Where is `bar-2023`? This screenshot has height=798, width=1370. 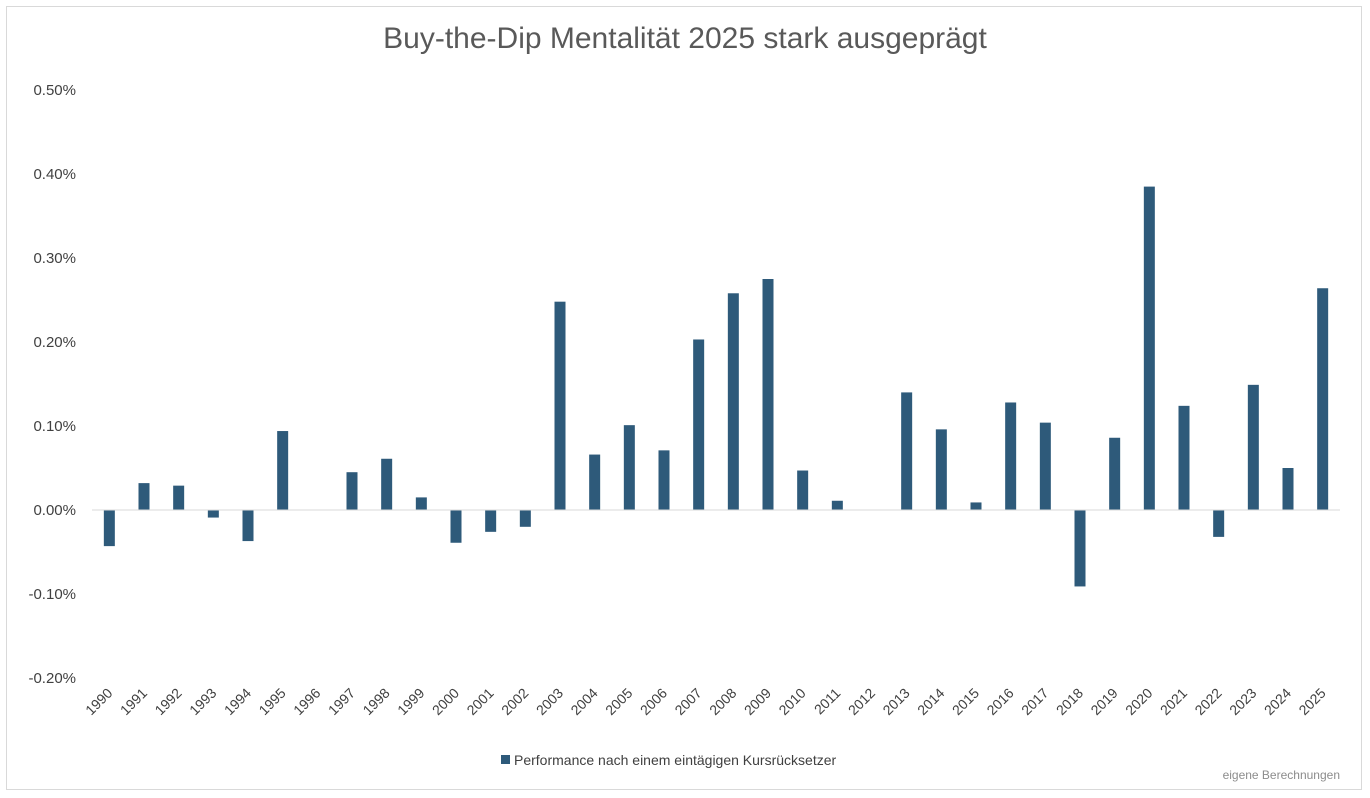
bar-2023 is located at coordinates (1253, 447).